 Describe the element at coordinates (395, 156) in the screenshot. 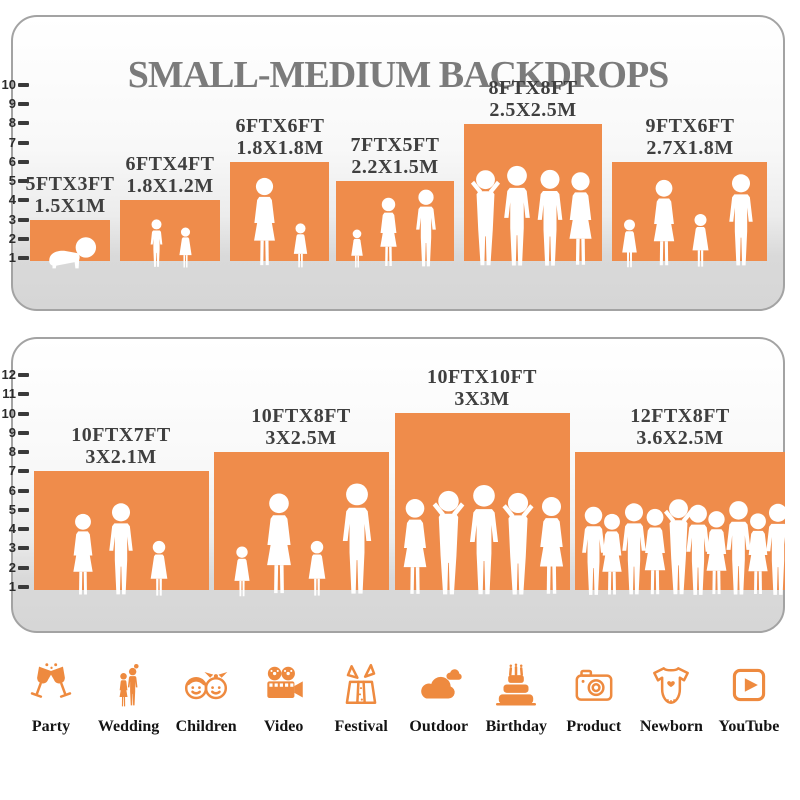

I see `bar-label: 7FTX5FT 2.2X1.5M` at that location.